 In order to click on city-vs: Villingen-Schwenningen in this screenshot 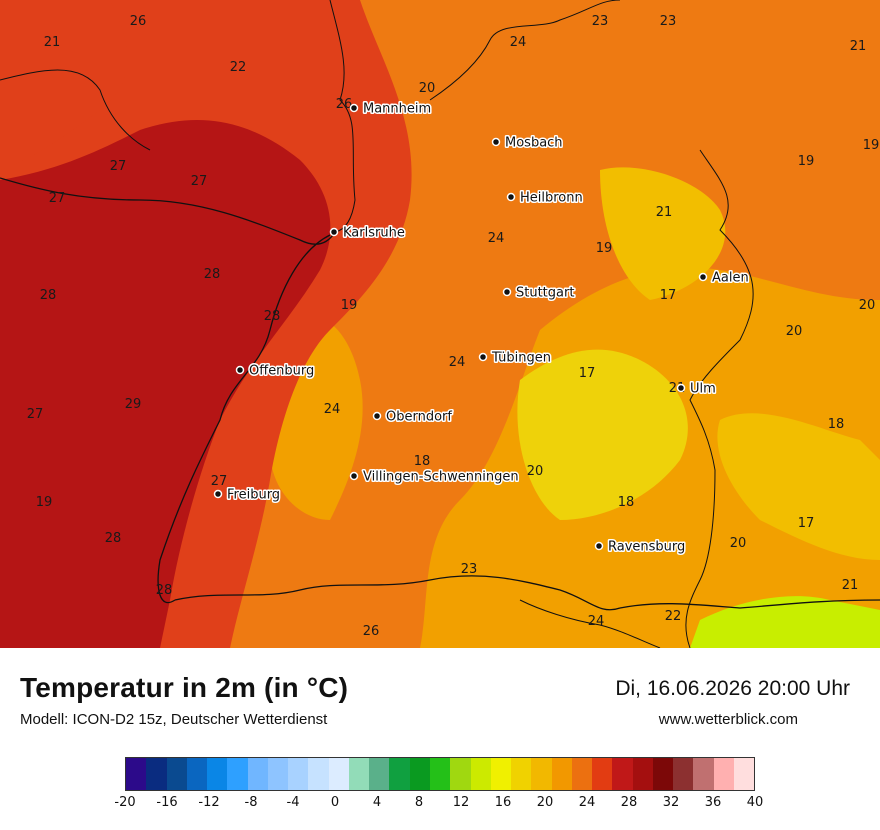, I will do `click(434, 477)`.